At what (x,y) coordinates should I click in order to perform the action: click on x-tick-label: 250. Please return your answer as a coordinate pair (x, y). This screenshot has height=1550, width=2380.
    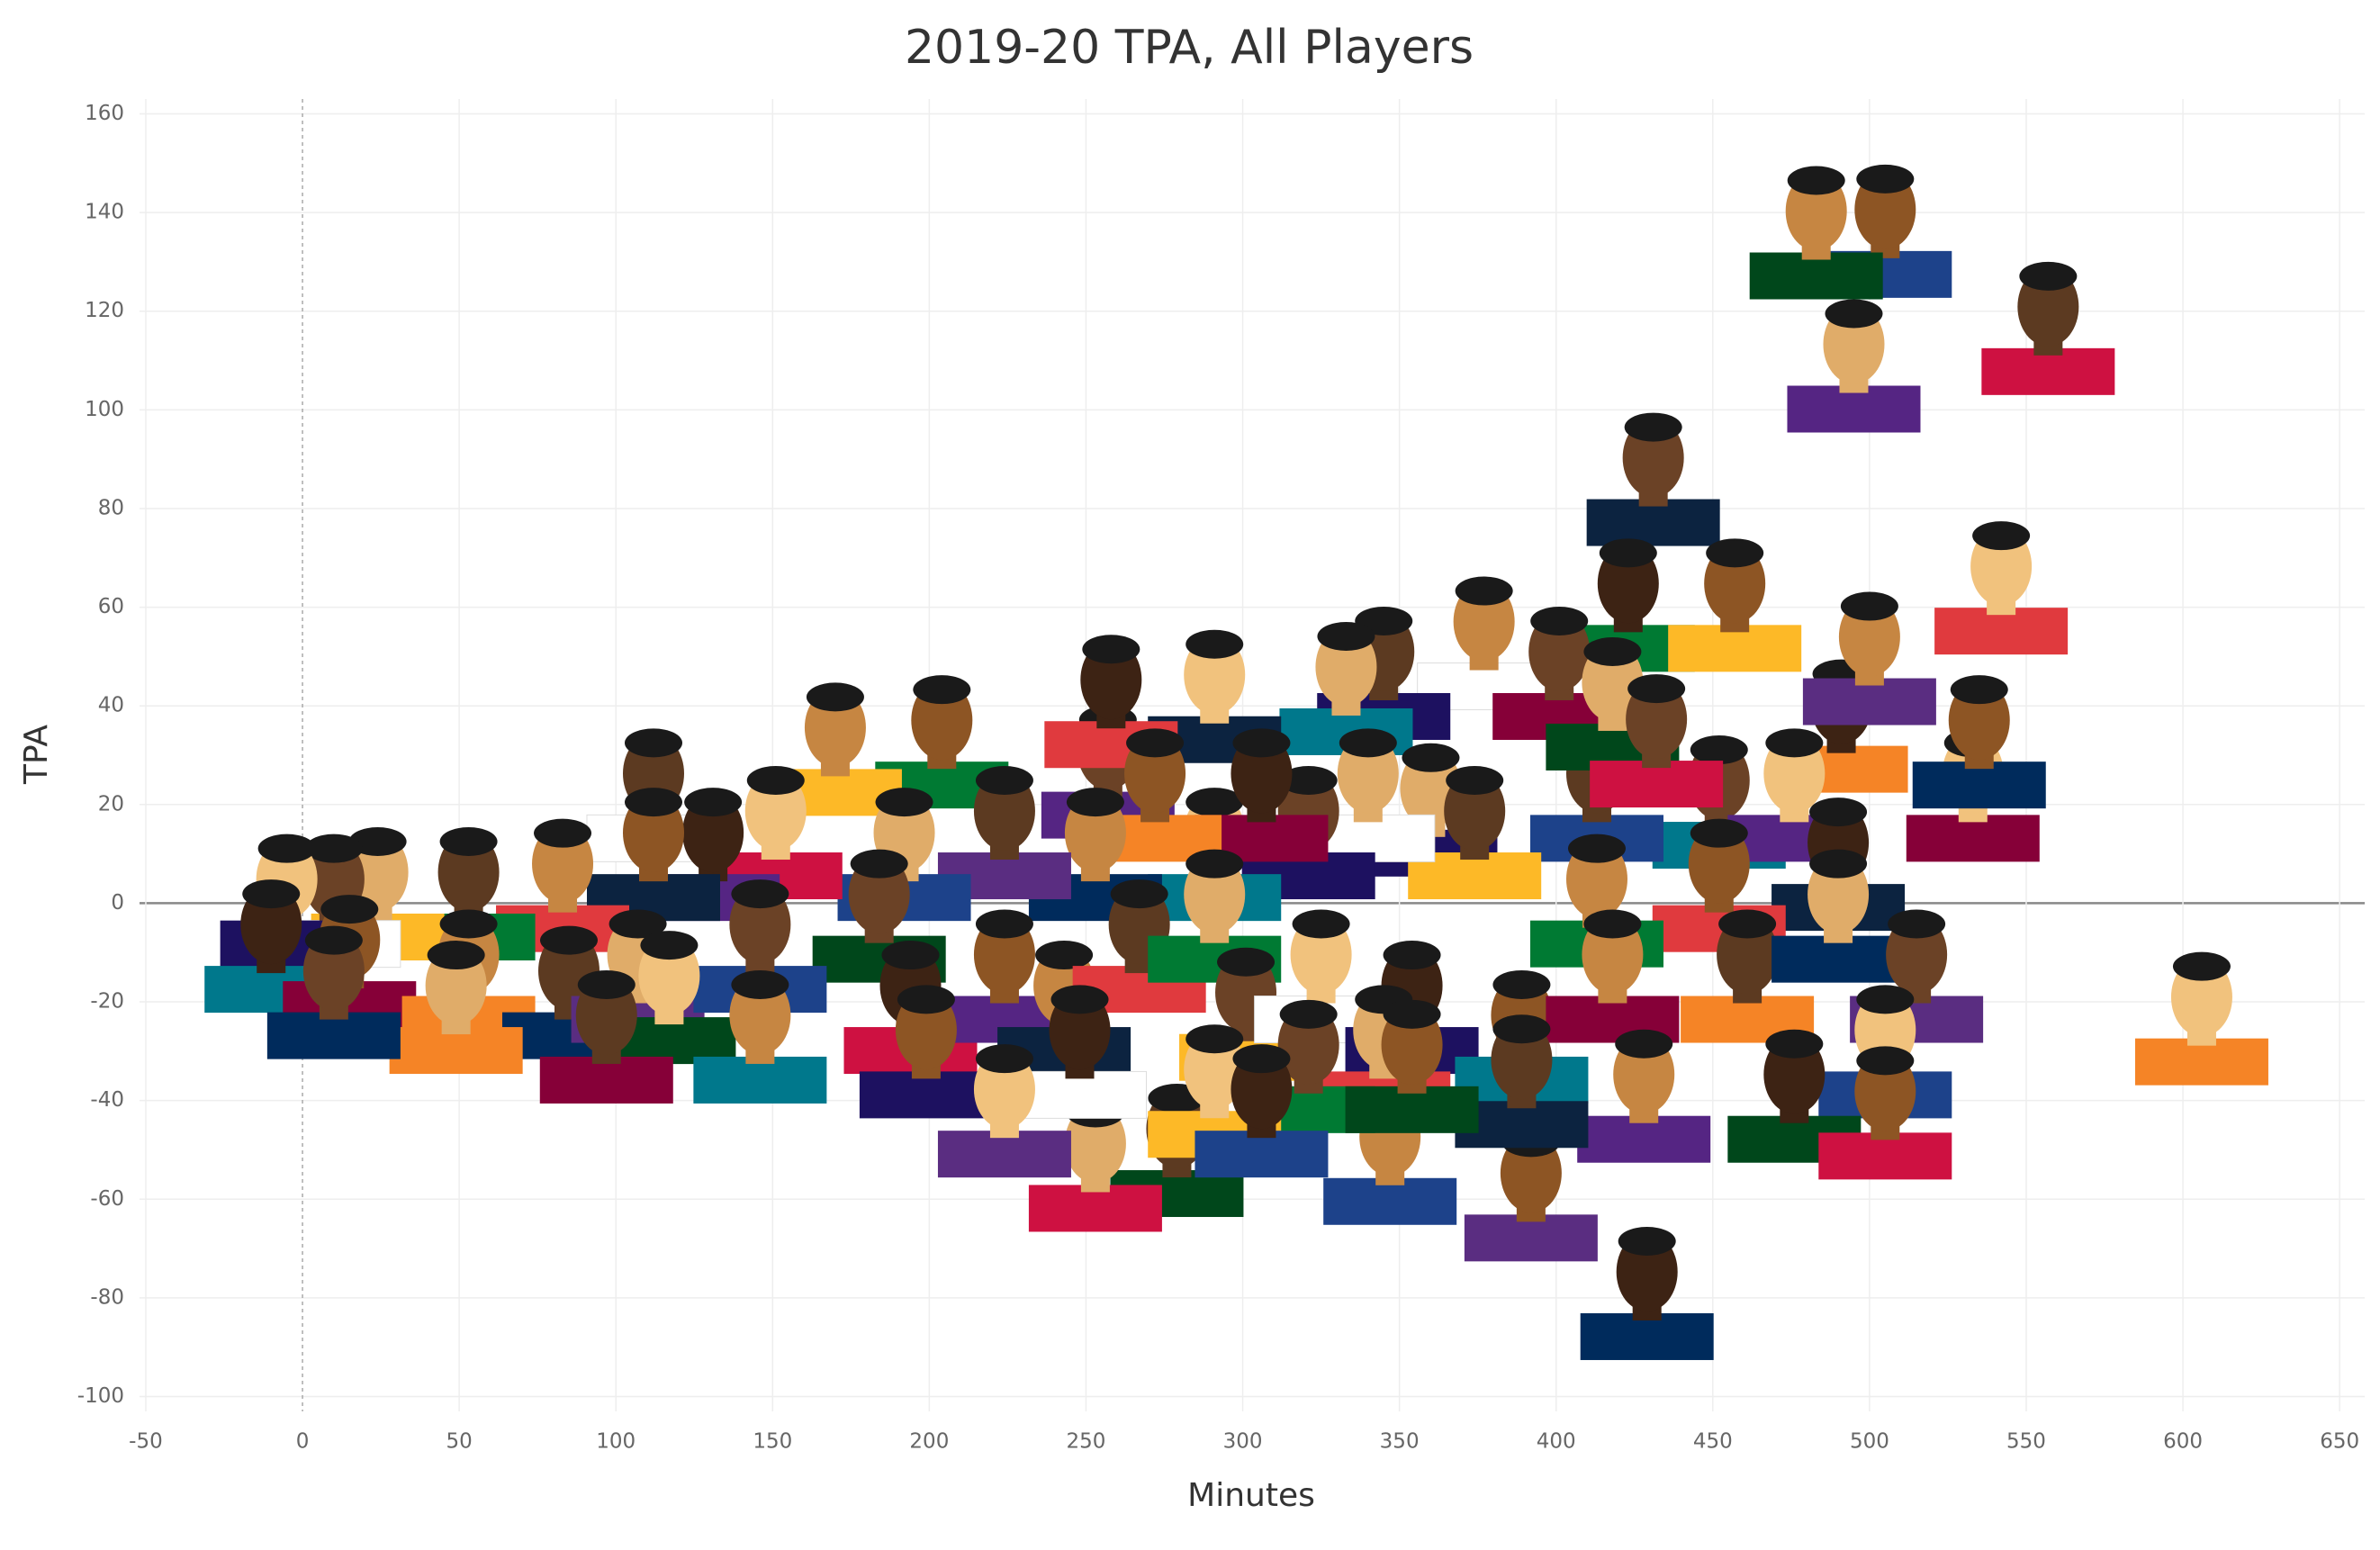
    Looking at the image, I should click on (1086, 1442).